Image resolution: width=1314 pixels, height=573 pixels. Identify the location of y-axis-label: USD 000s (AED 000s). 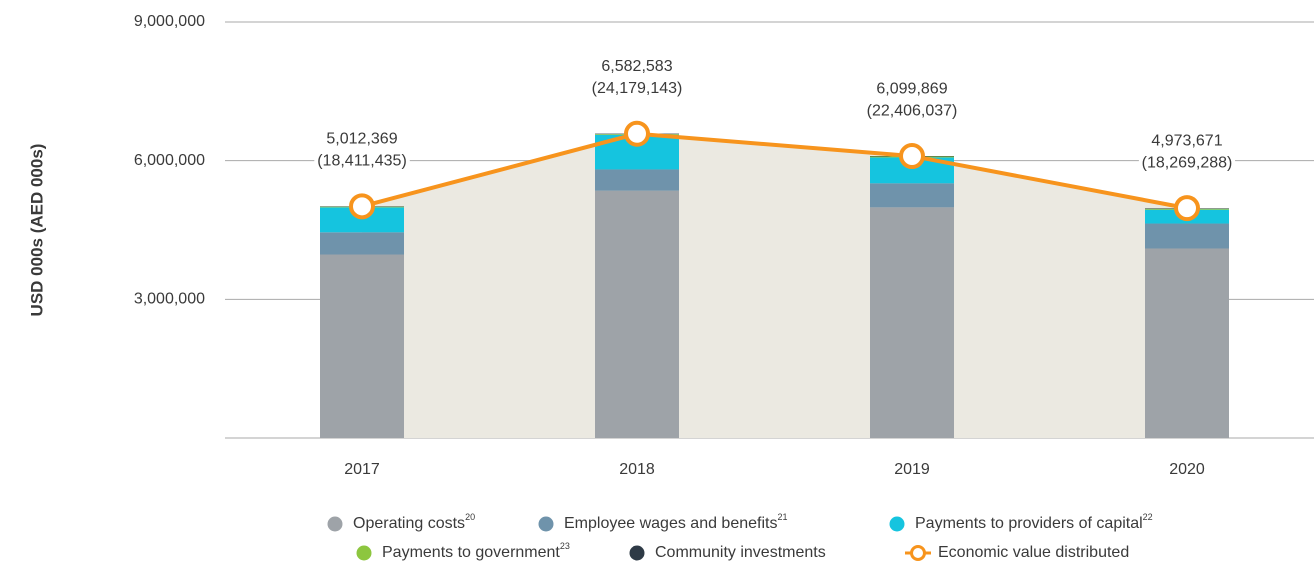
(36, 230).